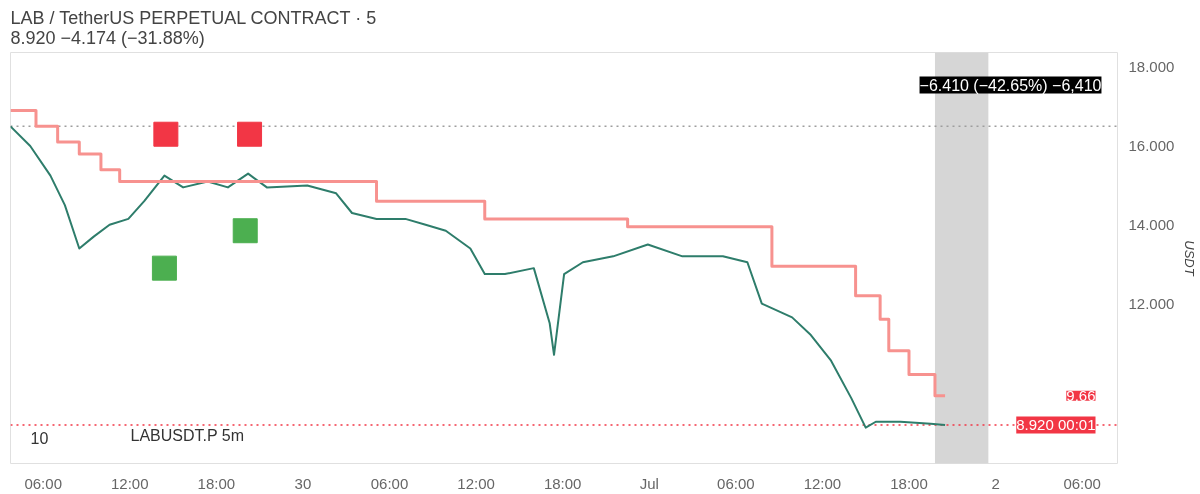 Image resolution: width=1200 pixels, height=494 pixels. What do you see at coordinates (1151, 303) in the screenshot?
I see `y-tick-label: 12.000` at bounding box center [1151, 303].